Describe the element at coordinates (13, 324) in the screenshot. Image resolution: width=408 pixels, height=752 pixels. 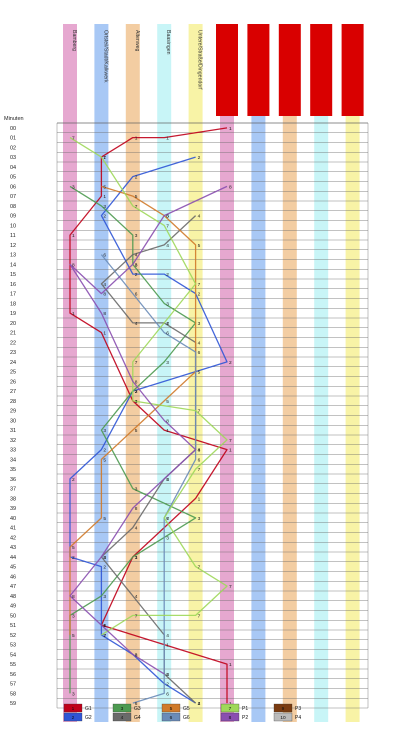
I see `minute-label: 20` at that location.